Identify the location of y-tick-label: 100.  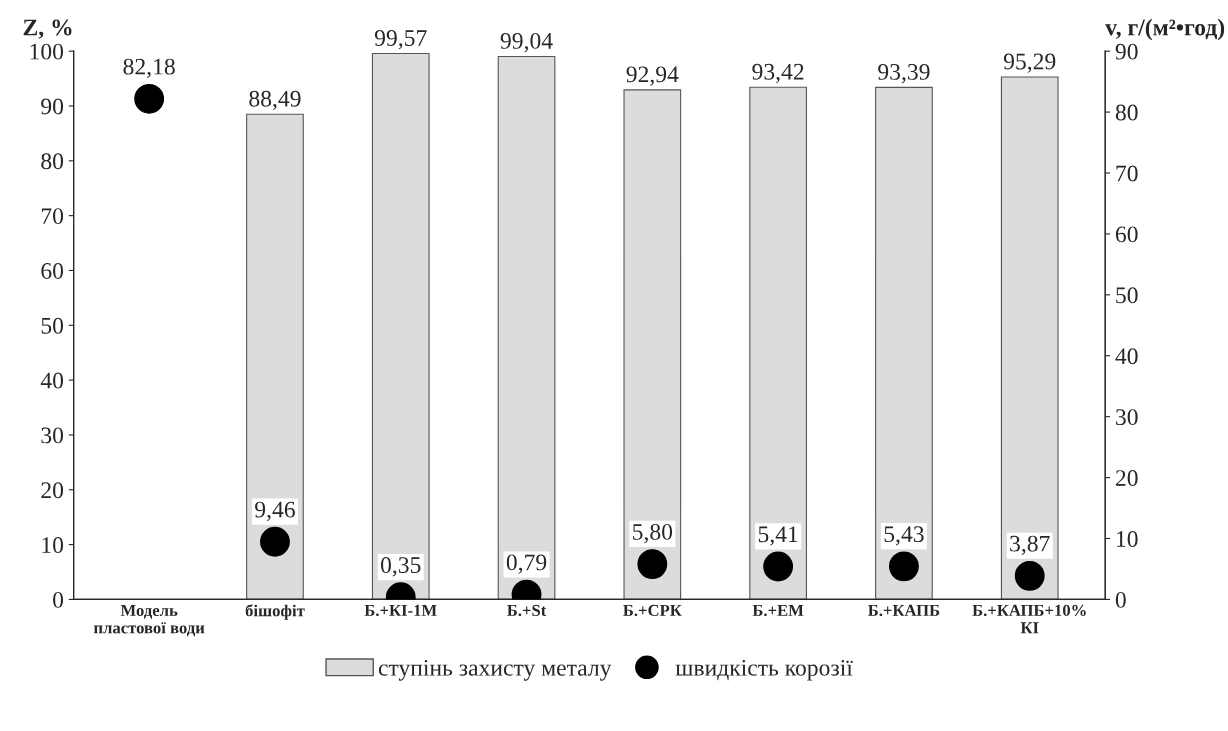
(47, 51).